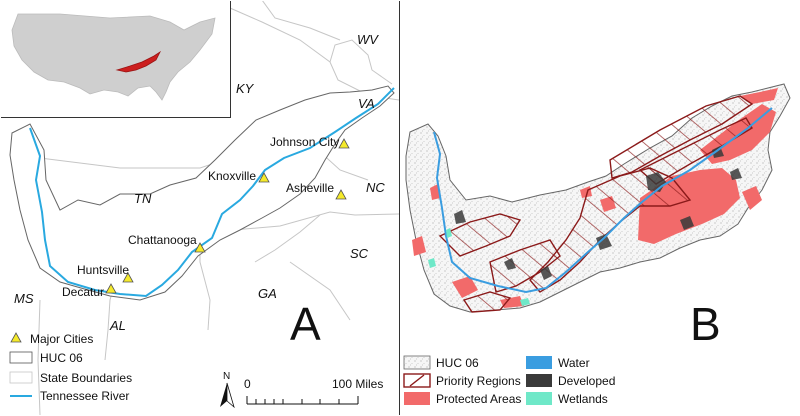 This screenshot has height=416, width=800. Describe the element at coordinates (16, 337) in the screenshot. I see `legend-city-icon` at that location.